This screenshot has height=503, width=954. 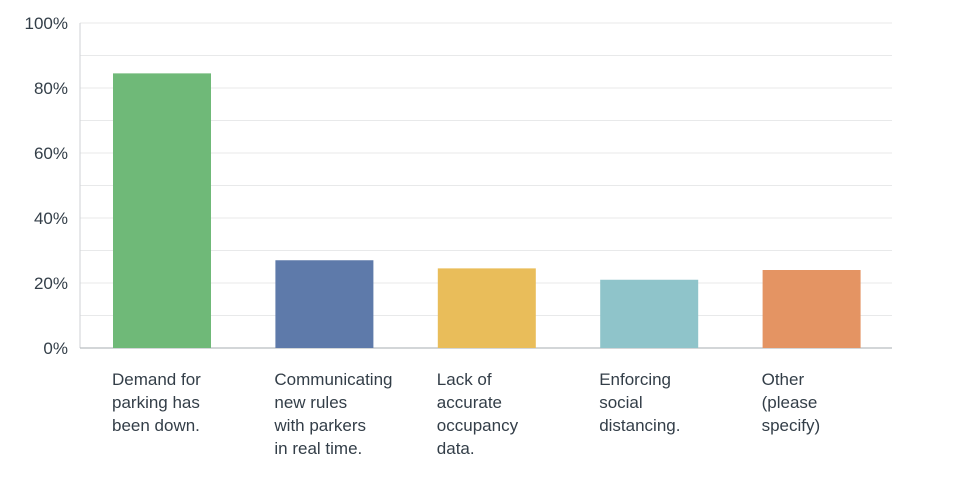 I want to click on x-tick-label: Lack of accurate occupancy data., so click(x=478, y=414).